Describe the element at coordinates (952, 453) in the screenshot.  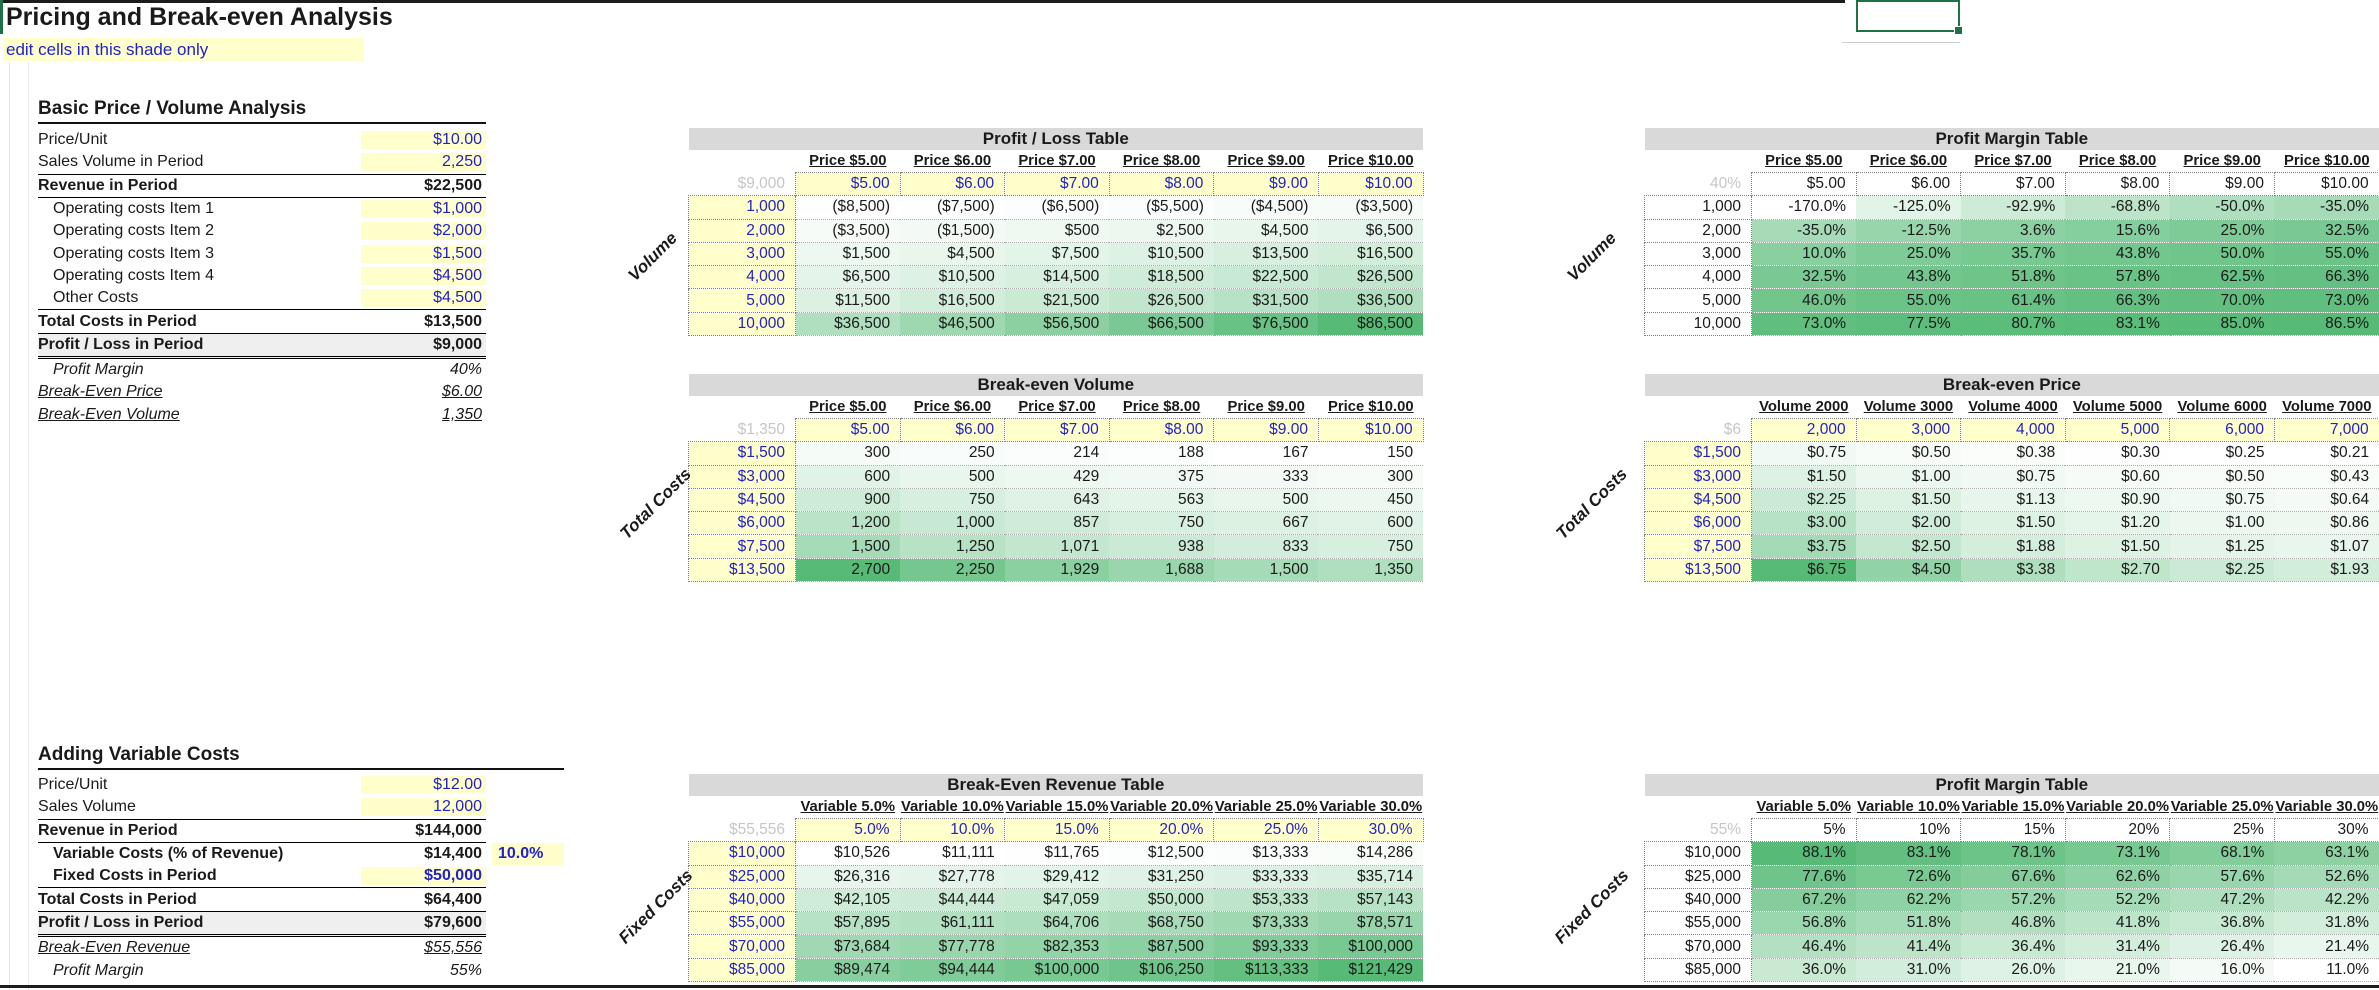
I see `data-cell: 250` at that location.